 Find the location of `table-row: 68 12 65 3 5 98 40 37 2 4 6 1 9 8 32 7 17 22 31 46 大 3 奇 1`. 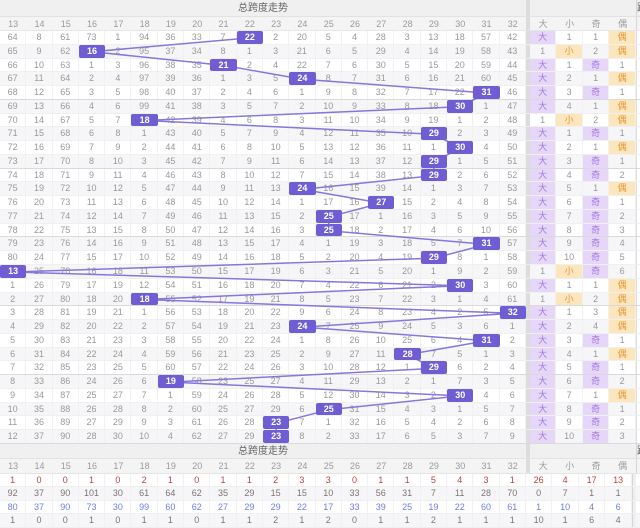

table-row: 68 12 65 3 5 98 40 37 2 4 6 1 9 8 32 7 17 22 31 46 大 3 奇 1 is located at coordinates (320, 93).